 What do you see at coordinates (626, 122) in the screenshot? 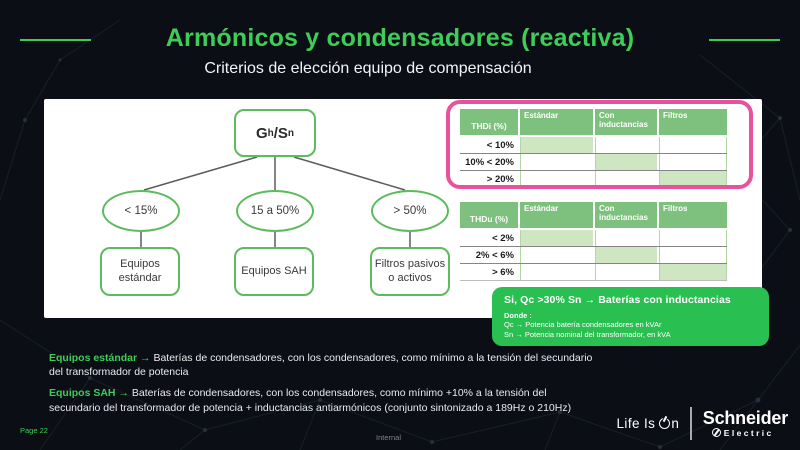
I see `thdi-header-con-inductancias: Con inductancias` at bounding box center [626, 122].